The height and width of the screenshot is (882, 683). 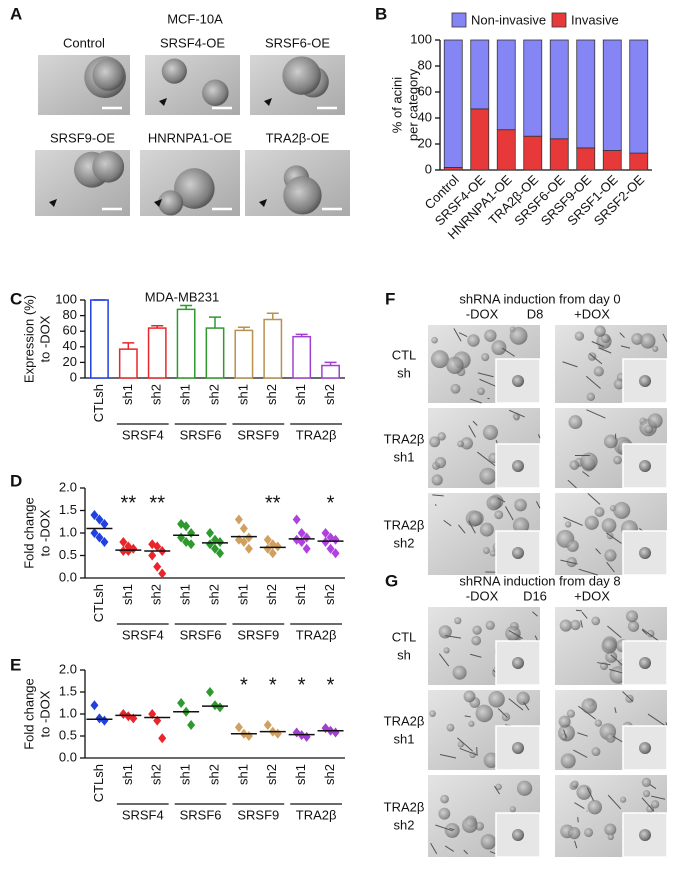 What do you see at coordinates (68, 668) in the screenshot?
I see `y-tick-label: 2.0` at bounding box center [68, 668].